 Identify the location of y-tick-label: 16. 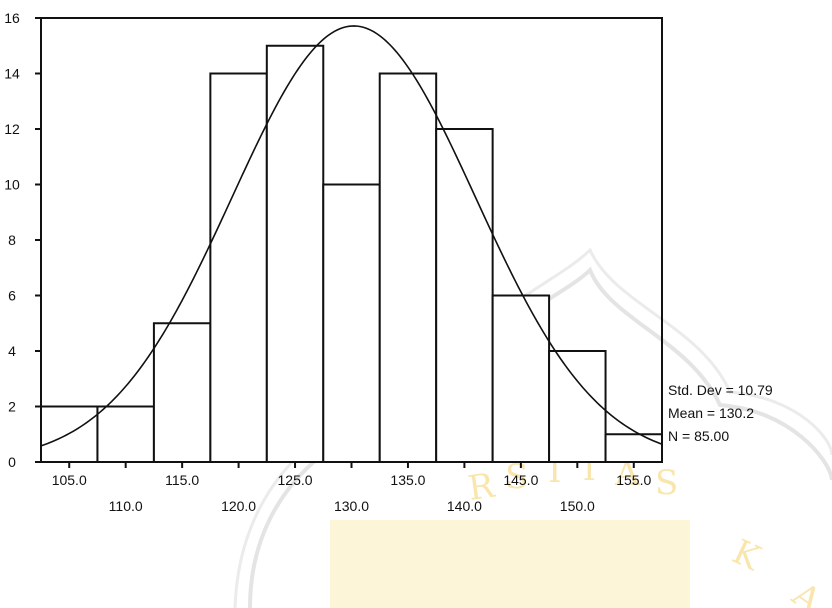
(12, 18).